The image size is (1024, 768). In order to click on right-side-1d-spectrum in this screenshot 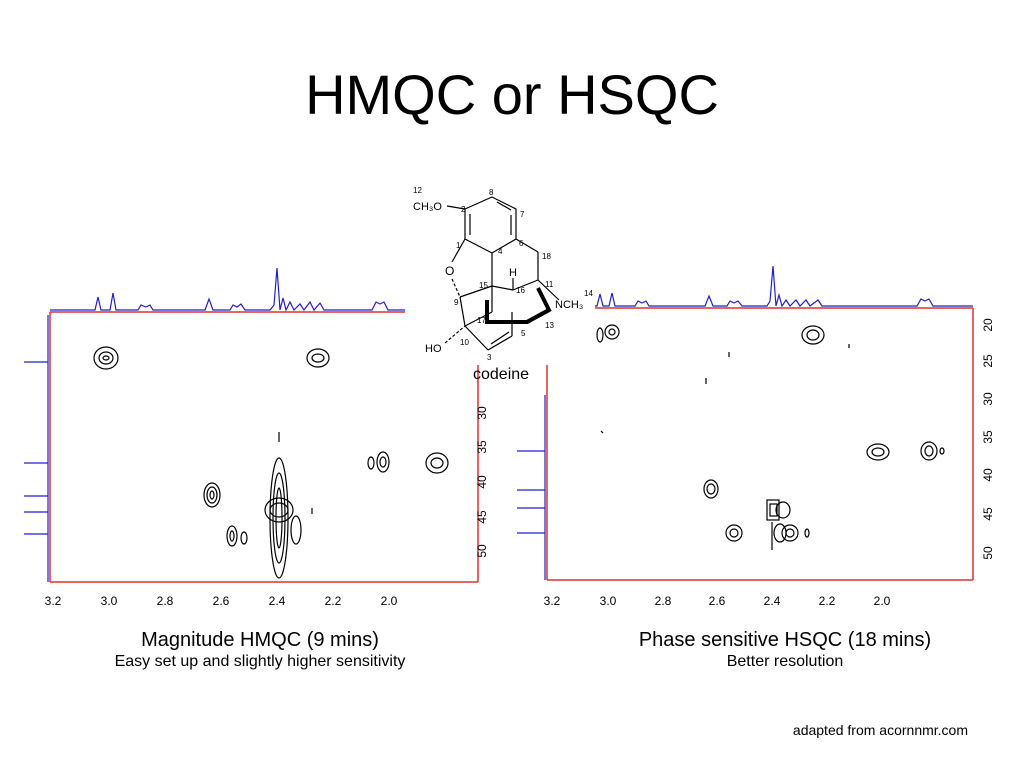, I will do `click(531, 487)`.